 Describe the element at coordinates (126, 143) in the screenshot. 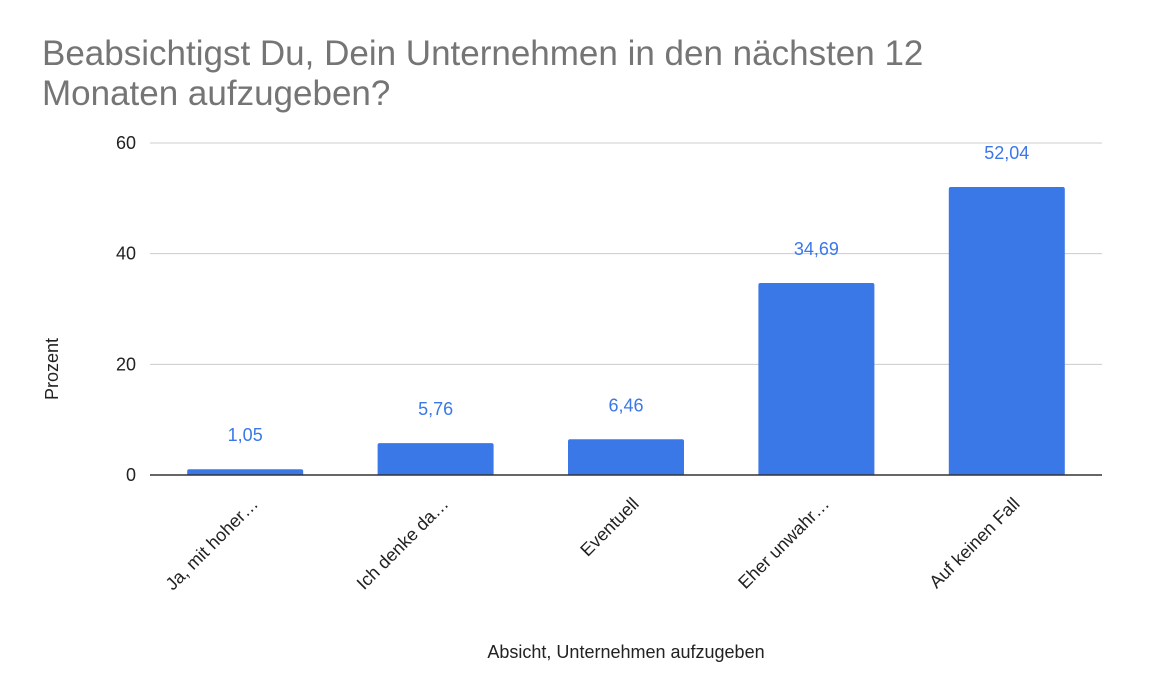

I see `y-tick-label: 60` at that location.